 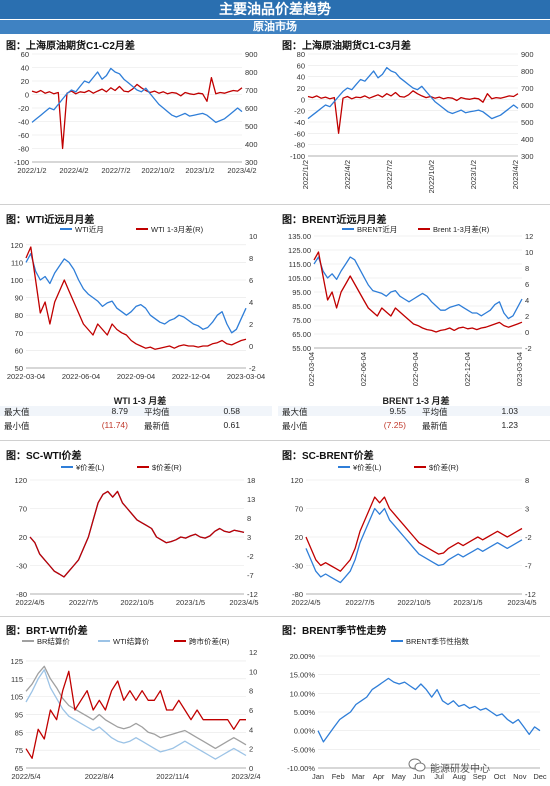 I want to click on y2-tick-label: 6, so click(x=251, y=710).